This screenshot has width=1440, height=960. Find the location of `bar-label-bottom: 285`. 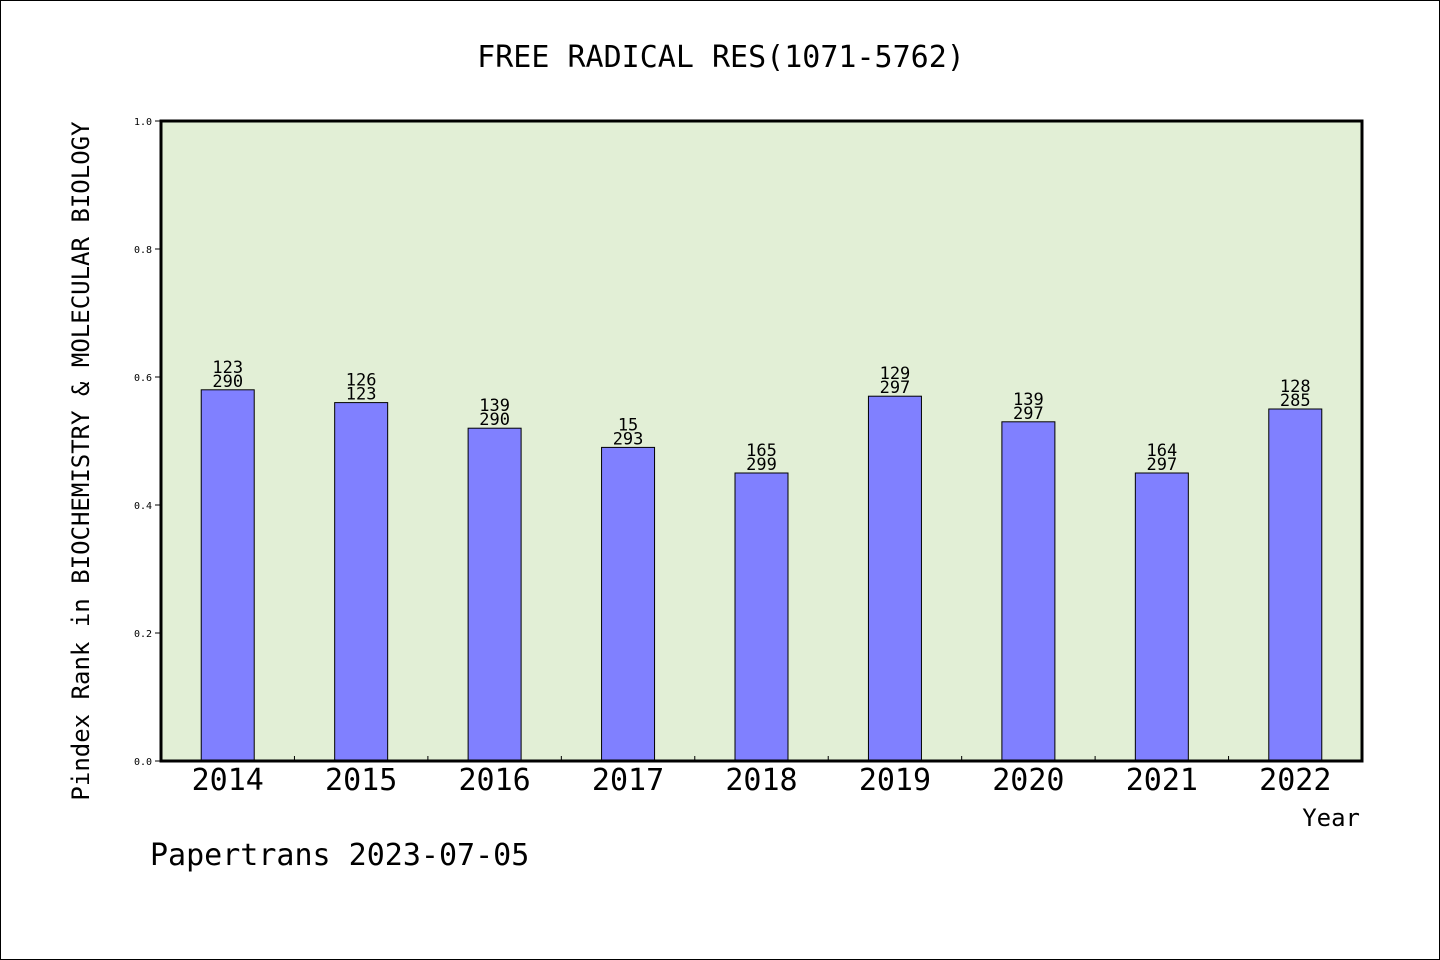

bar-label-bottom: 285 is located at coordinates (1295, 401).